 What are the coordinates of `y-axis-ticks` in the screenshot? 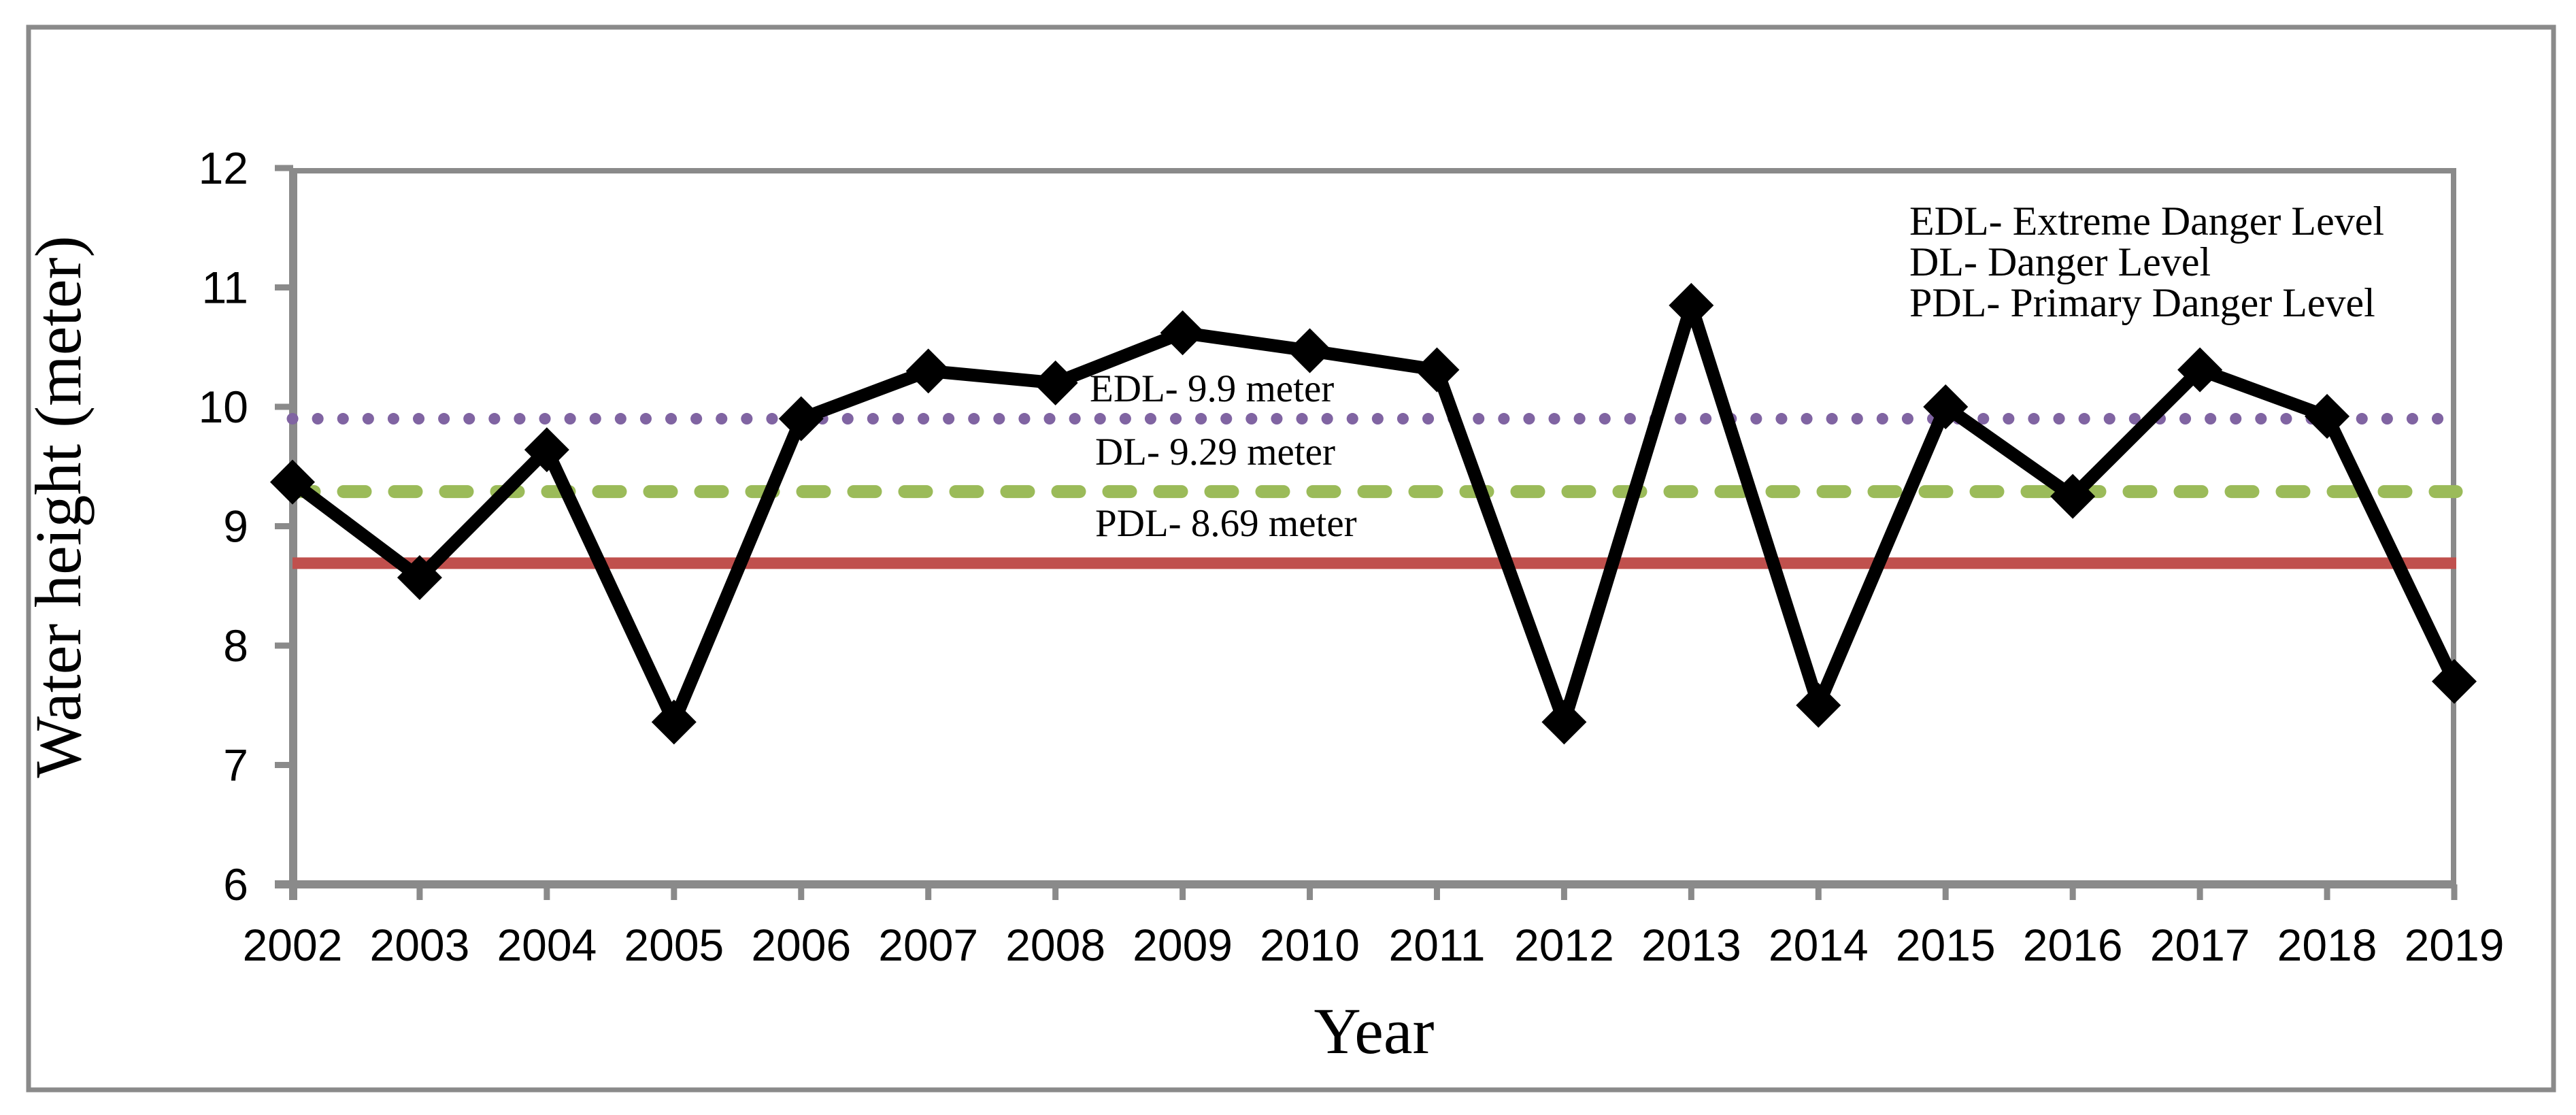 It's located at (284, 526).